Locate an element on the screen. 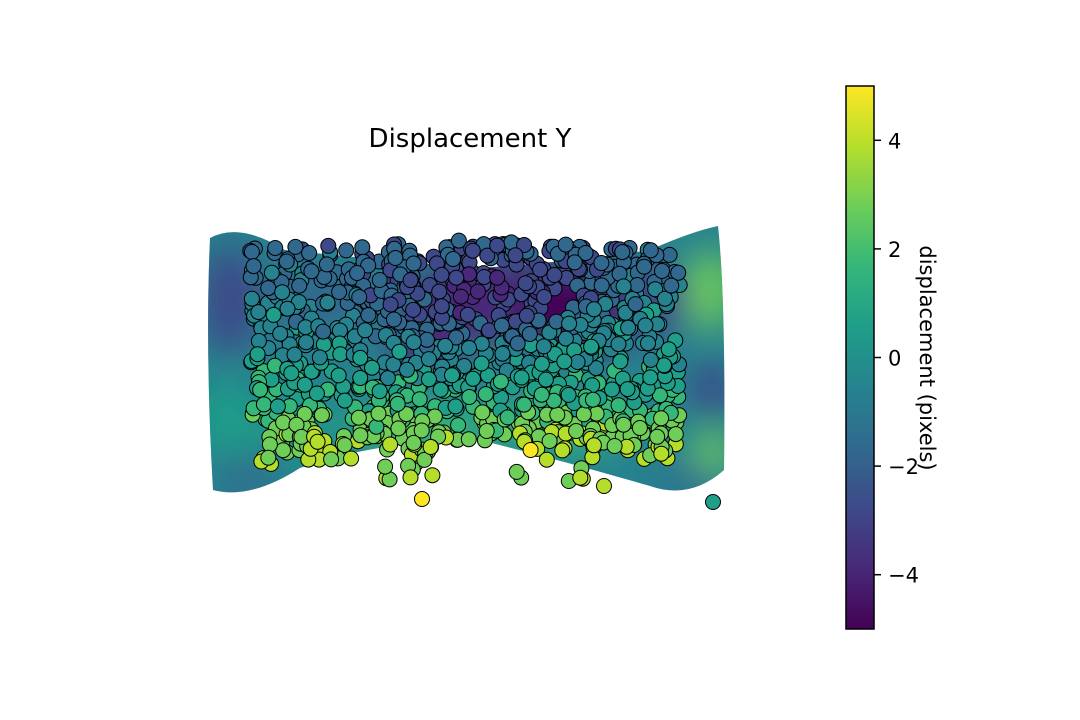  colorbar-tick-label: −4 is located at coordinates (903, 576).